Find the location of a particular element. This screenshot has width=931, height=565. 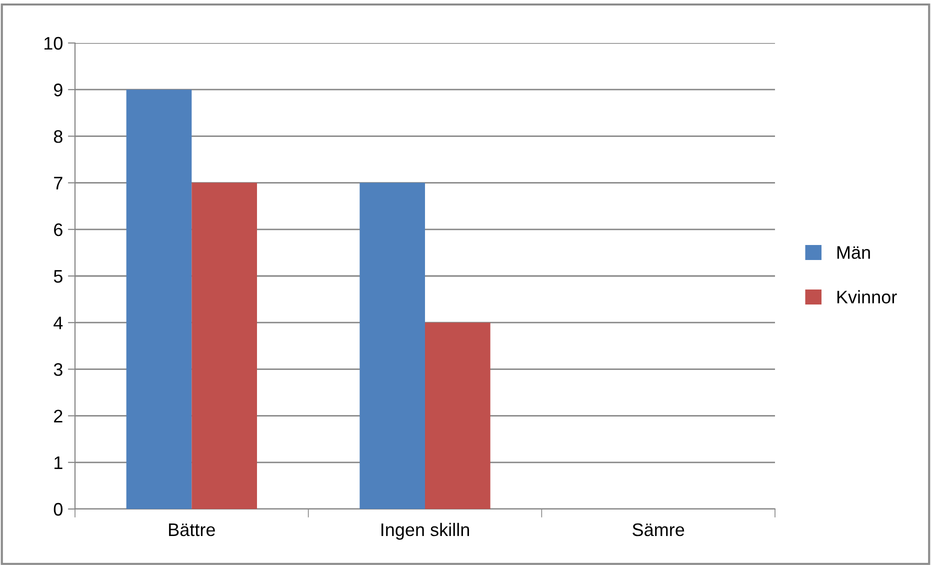

y-tick-label: 3 is located at coordinates (58, 369).